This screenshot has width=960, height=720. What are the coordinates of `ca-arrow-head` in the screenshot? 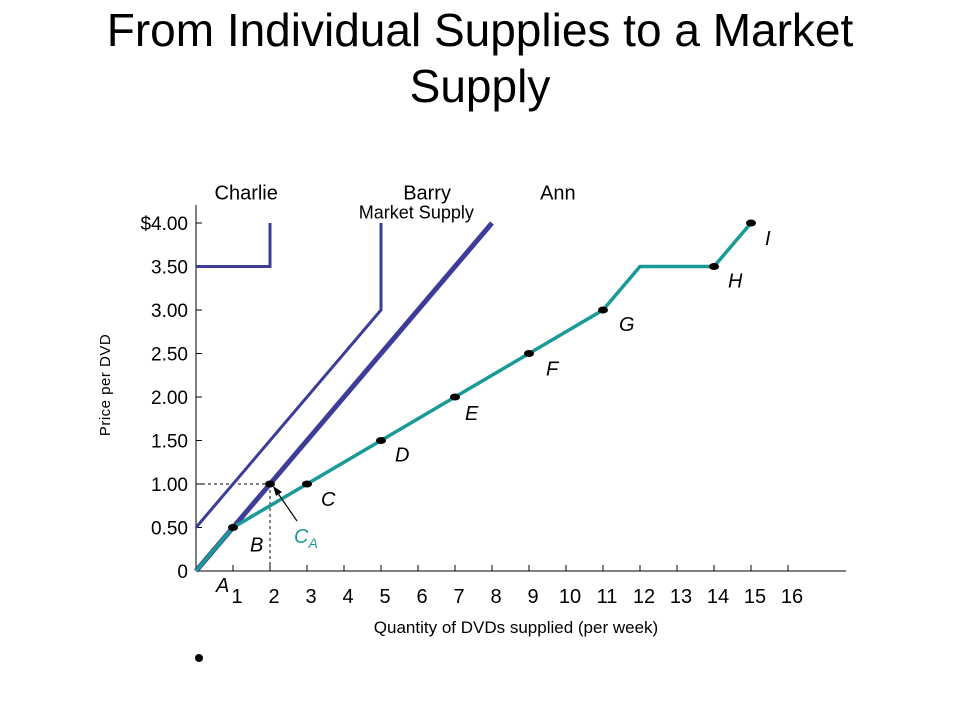 It's located at (277, 491).